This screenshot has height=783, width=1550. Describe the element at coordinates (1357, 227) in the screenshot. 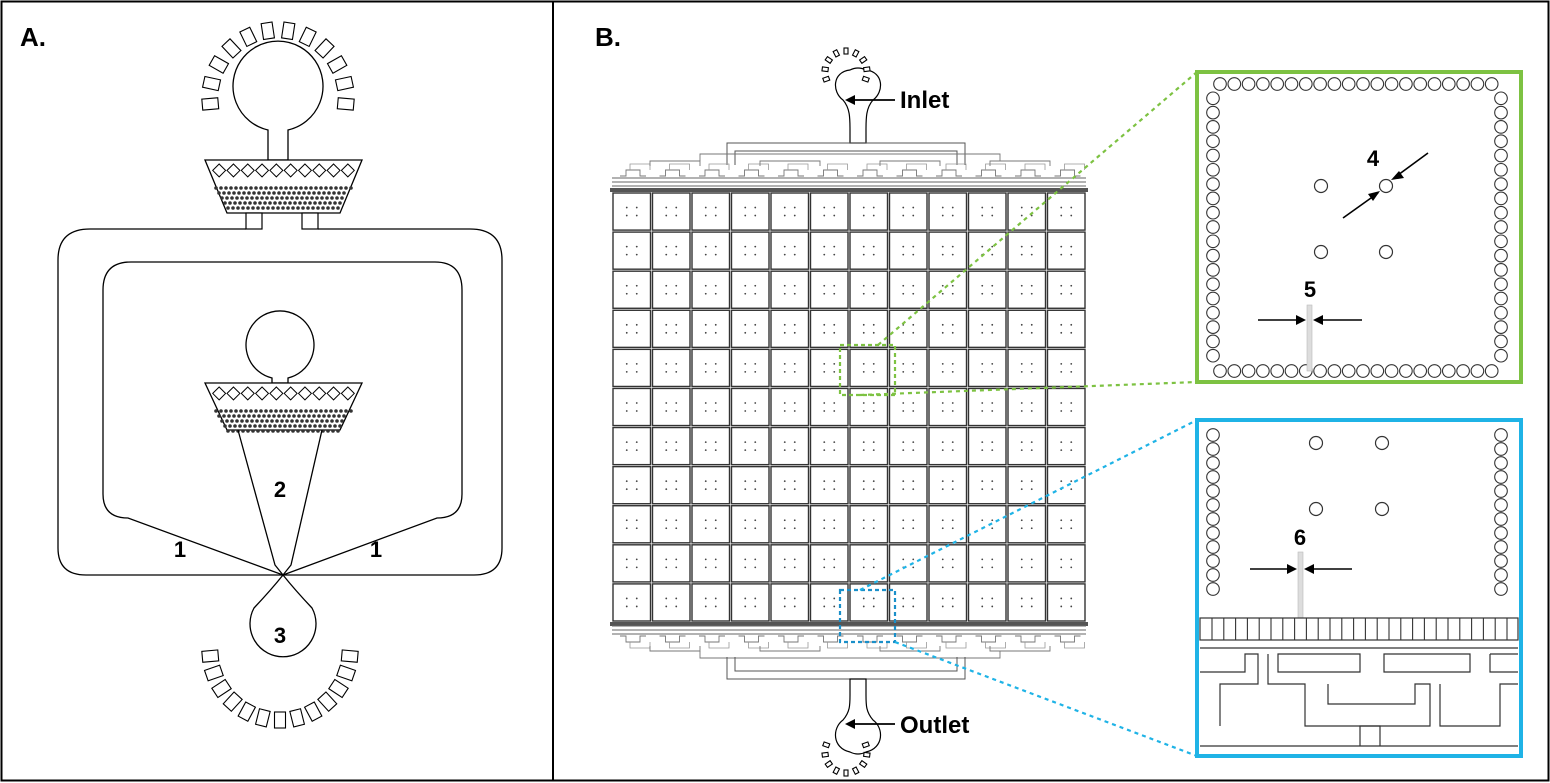

I see `green-detail-content` at that location.